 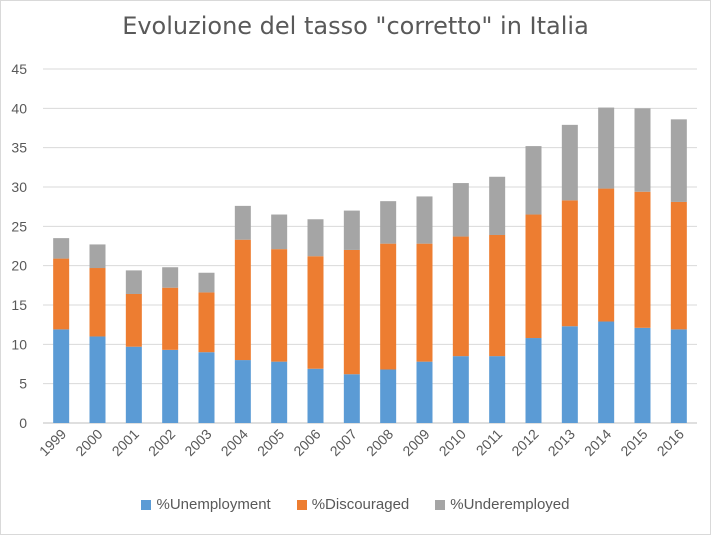 What do you see at coordinates (52, 442) in the screenshot?
I see `x-tick-label: 1999` at bounding box center [52, 442].